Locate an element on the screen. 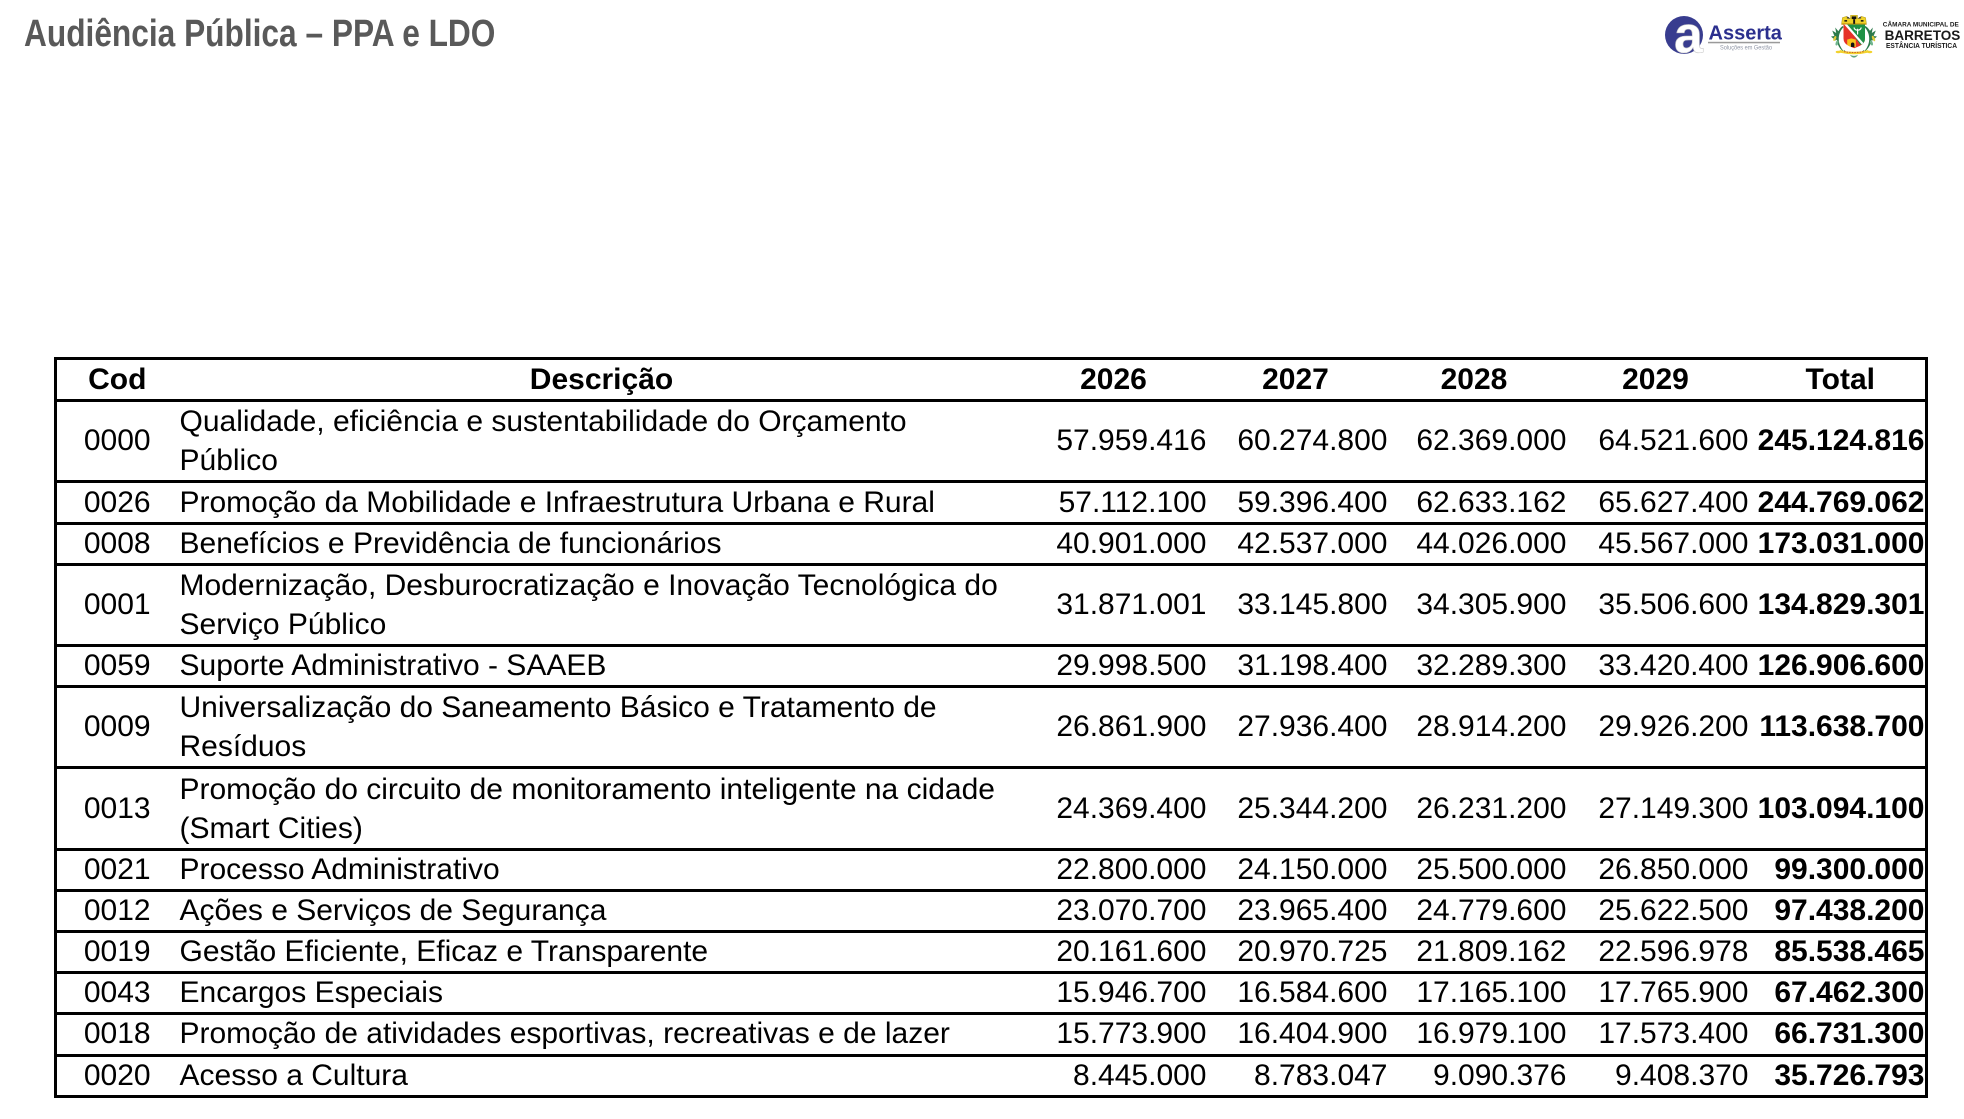 The image size is (1964, 1119). svg-text: Soluções em Gestão is located at coordinates (1746, 48).